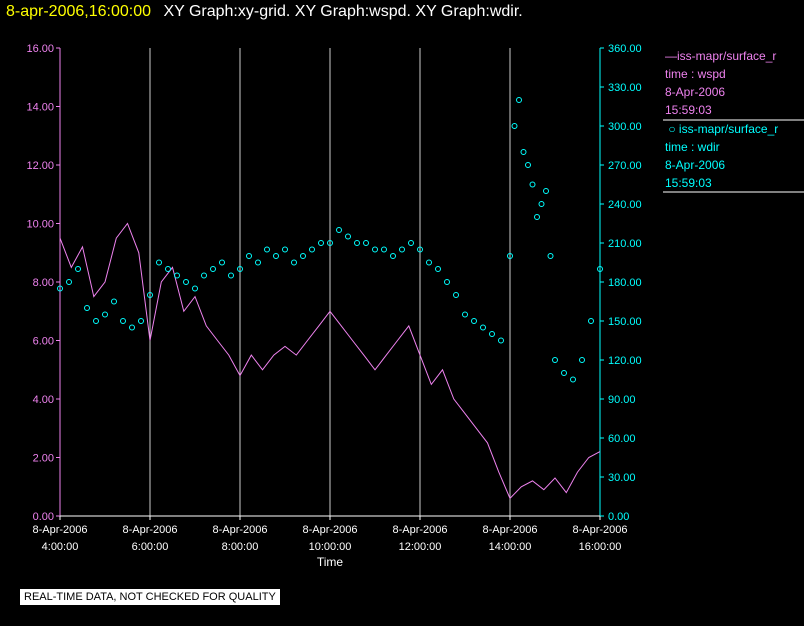 The width and height of the screenshot is (804, 626). What do you see at coordinates (150, 547) in the screenshot?
I see `x-tick-time-label: 6:00:00` at bounding box center [150, 547].